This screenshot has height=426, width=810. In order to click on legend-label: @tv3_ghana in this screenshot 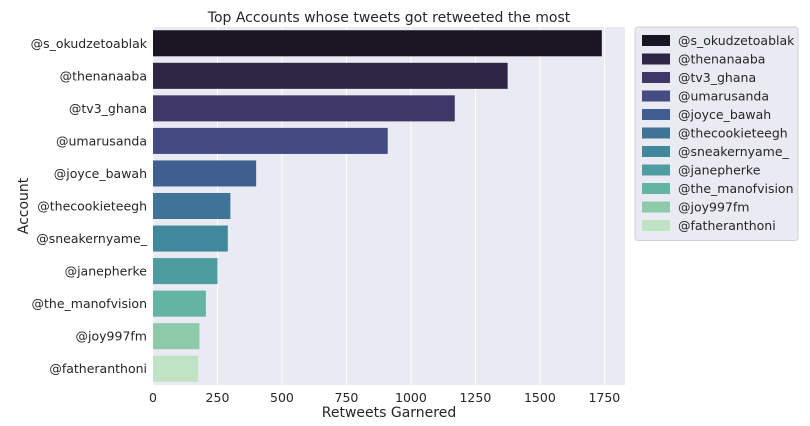, I will do `click(717, 77)`.